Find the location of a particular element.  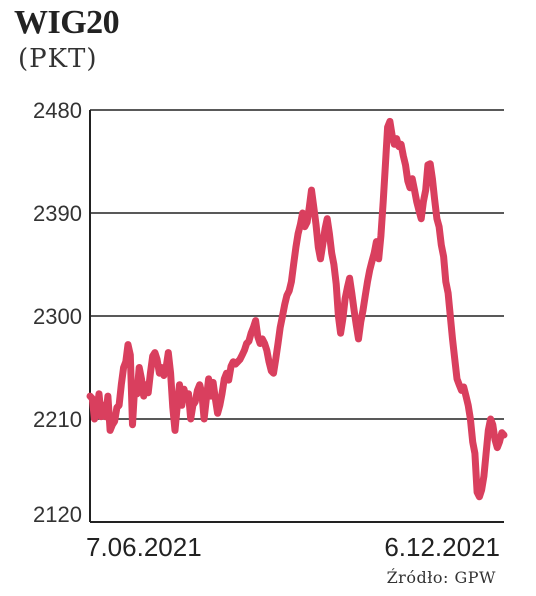

chart-subtitle: (PKT) is located at coordinates (58, 59).